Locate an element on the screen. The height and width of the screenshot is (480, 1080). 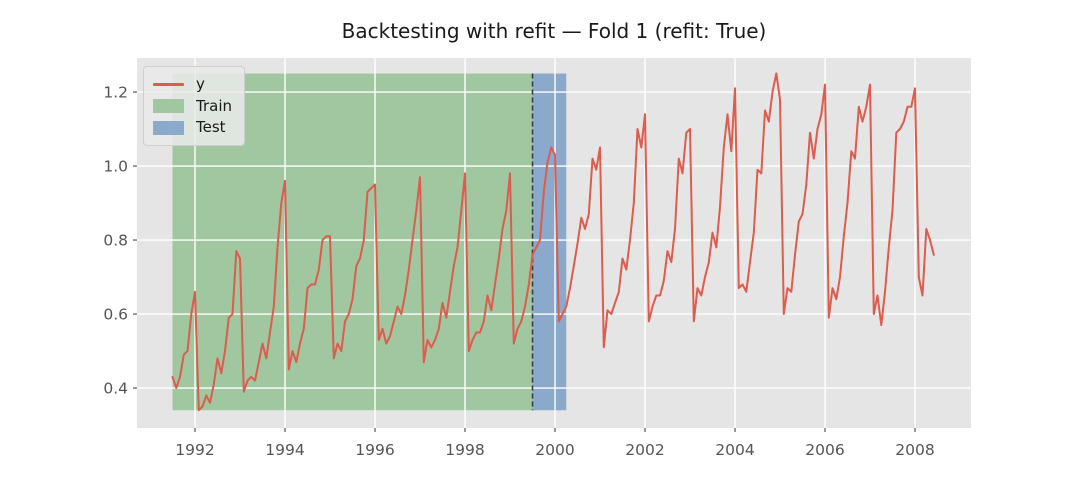
y-tick-label: 1.2 is located at coordinates (115, 93).